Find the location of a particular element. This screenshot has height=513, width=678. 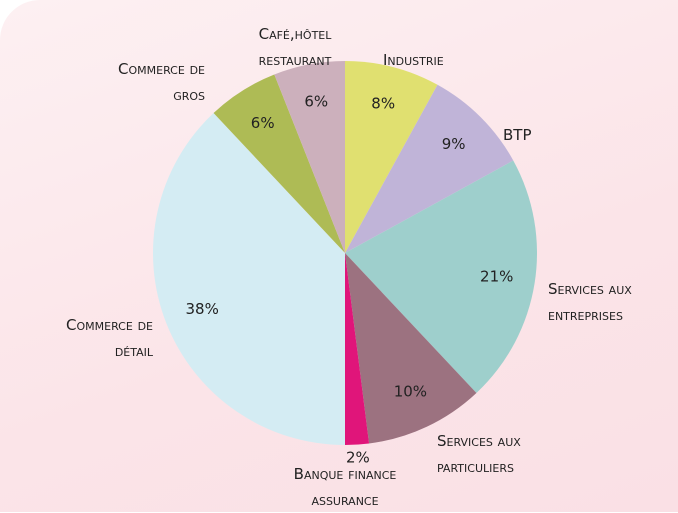

value-label: 2% is located at coordinates (358, 458).